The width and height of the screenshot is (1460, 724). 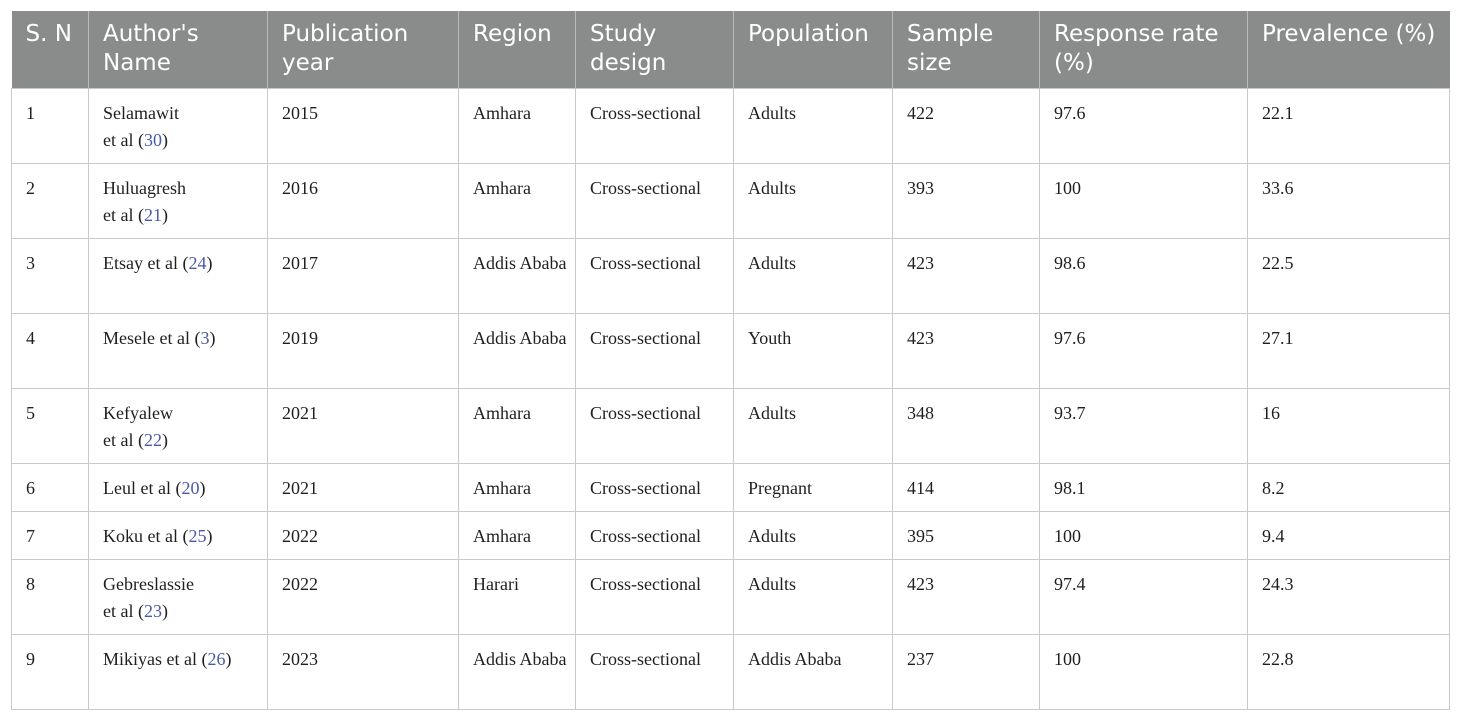 What do you see at coordinates (363, 50) in the screenshot?
I see `header-year: Publication year` at bounding box center [363, 50].